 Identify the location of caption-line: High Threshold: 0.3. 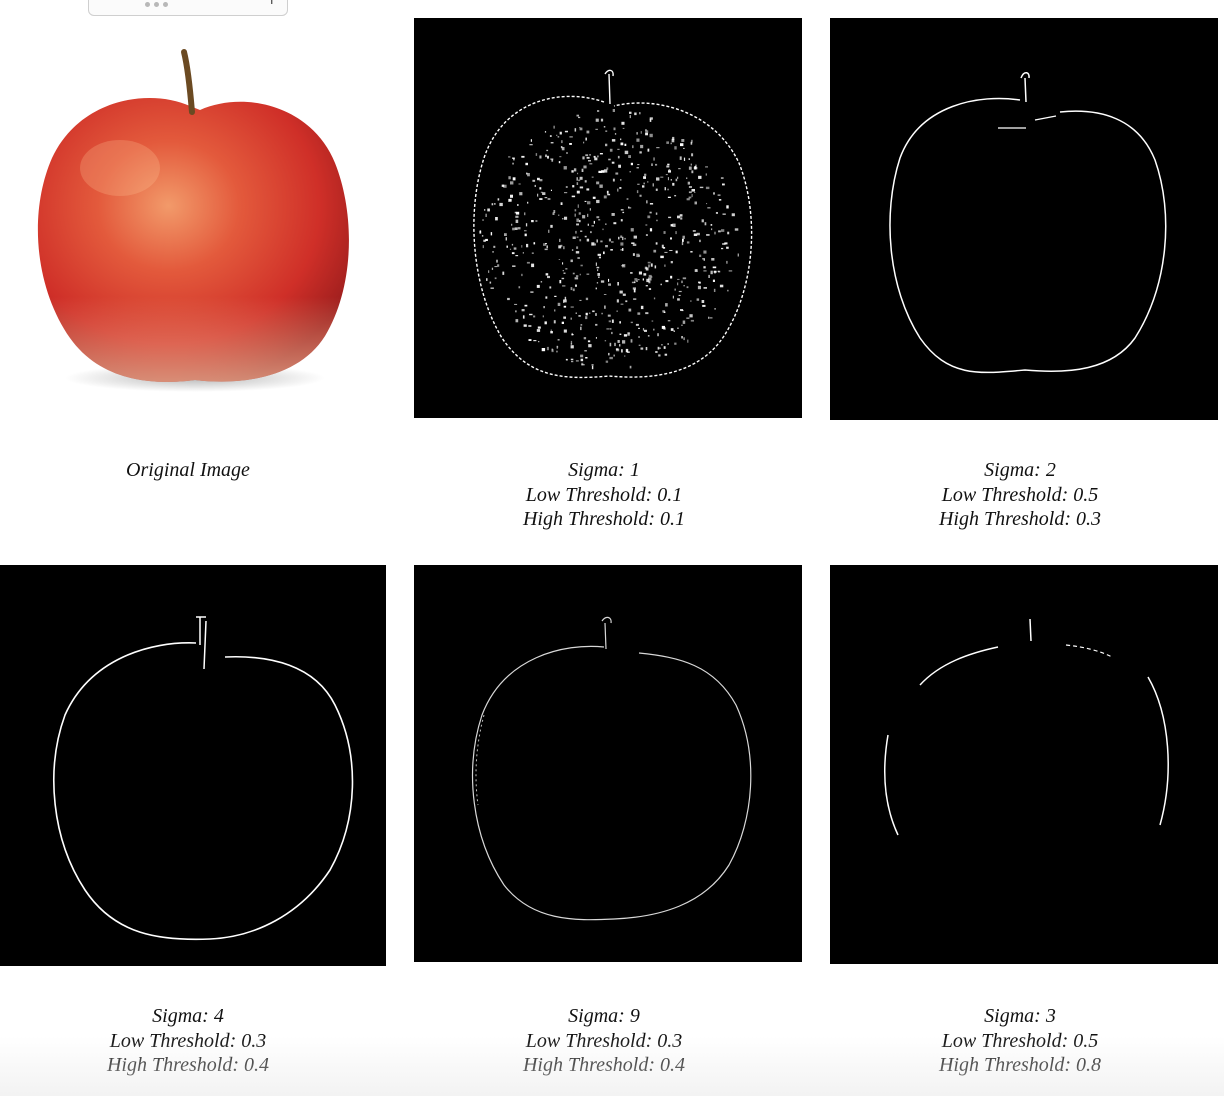
(1020, 519).